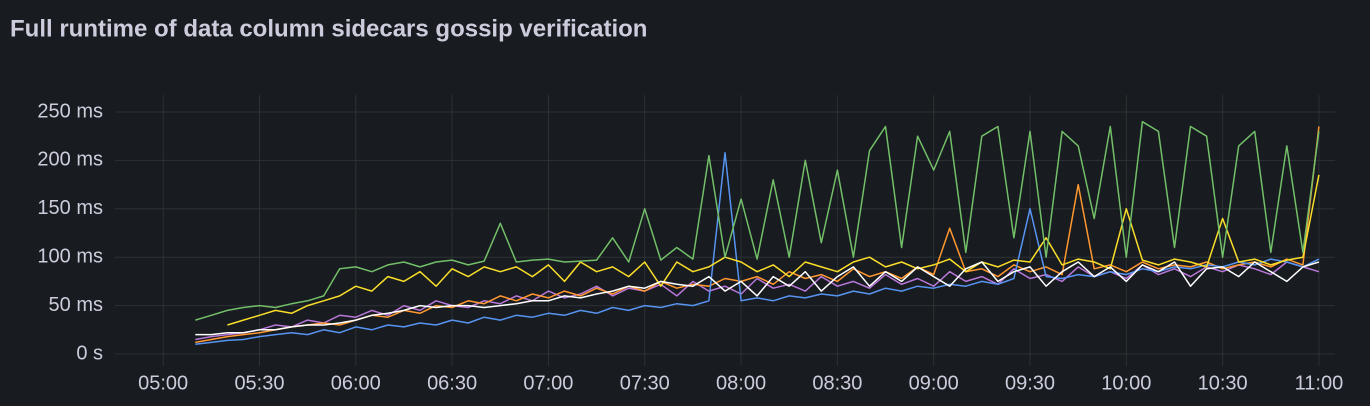  What do you see at coordinates (645, 383) in the screenshot?
I see `x-tick-label: 07:30` at bounding box center [645, 383].